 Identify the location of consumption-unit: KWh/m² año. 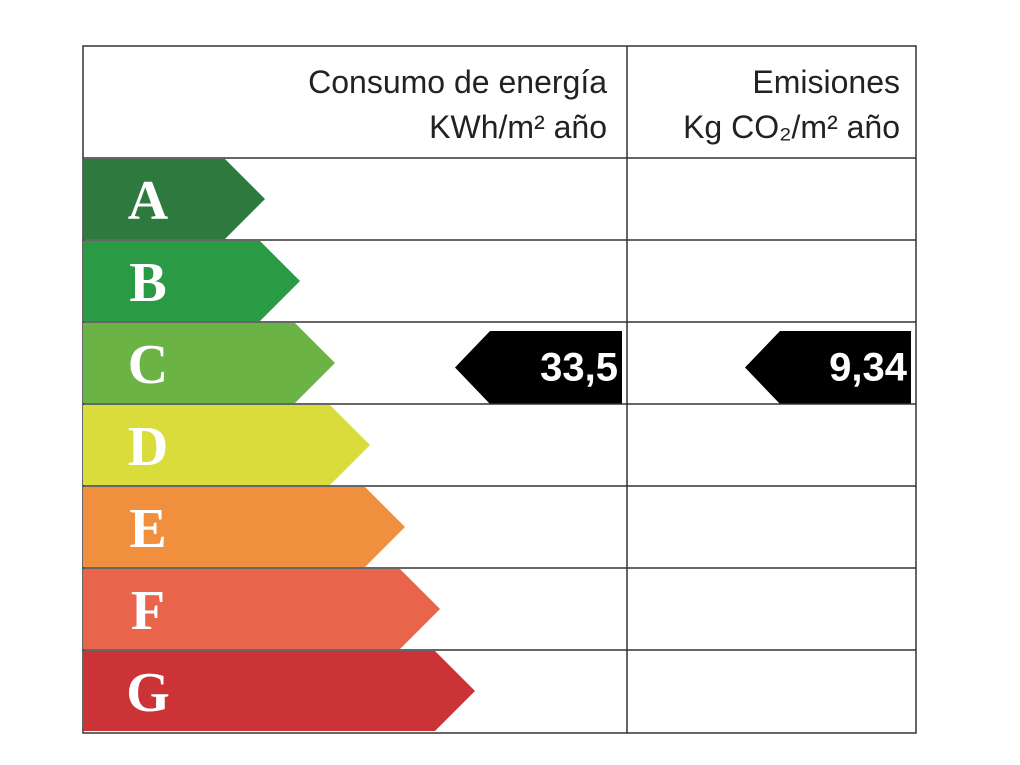
(518, 127).